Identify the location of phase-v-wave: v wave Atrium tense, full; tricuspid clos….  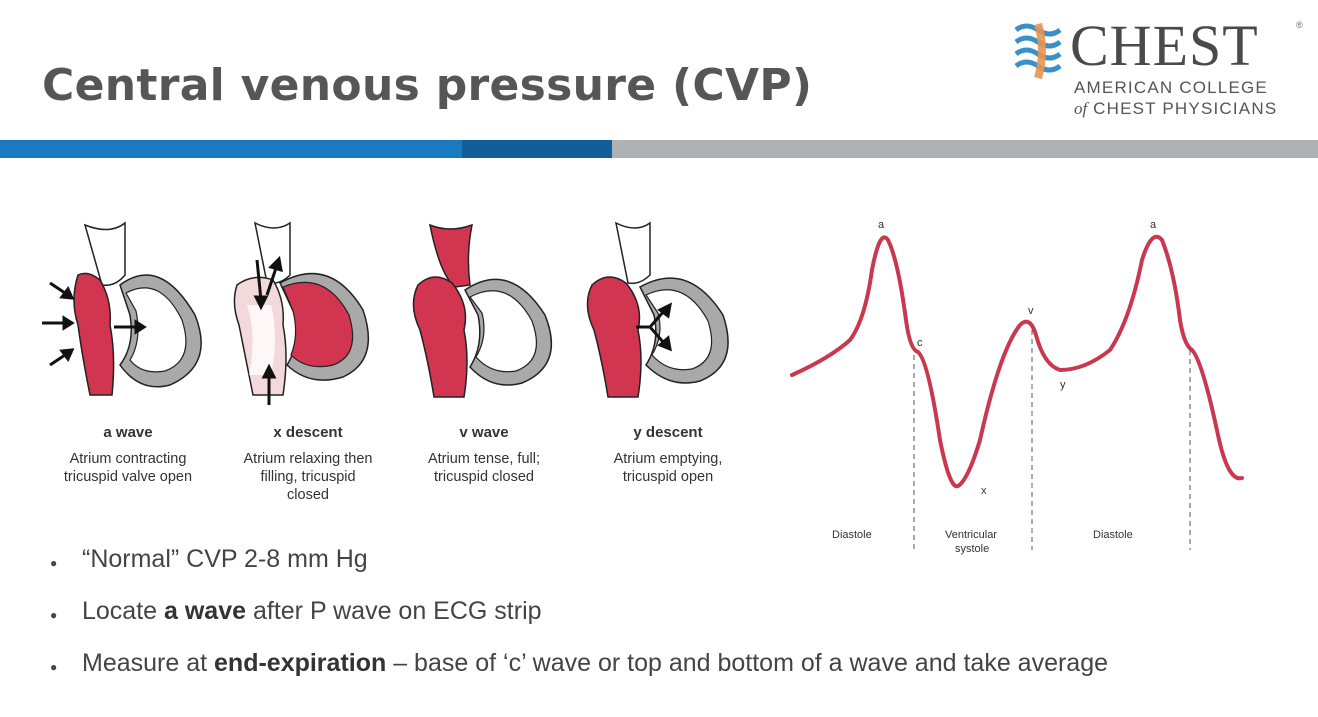
(484, 455).